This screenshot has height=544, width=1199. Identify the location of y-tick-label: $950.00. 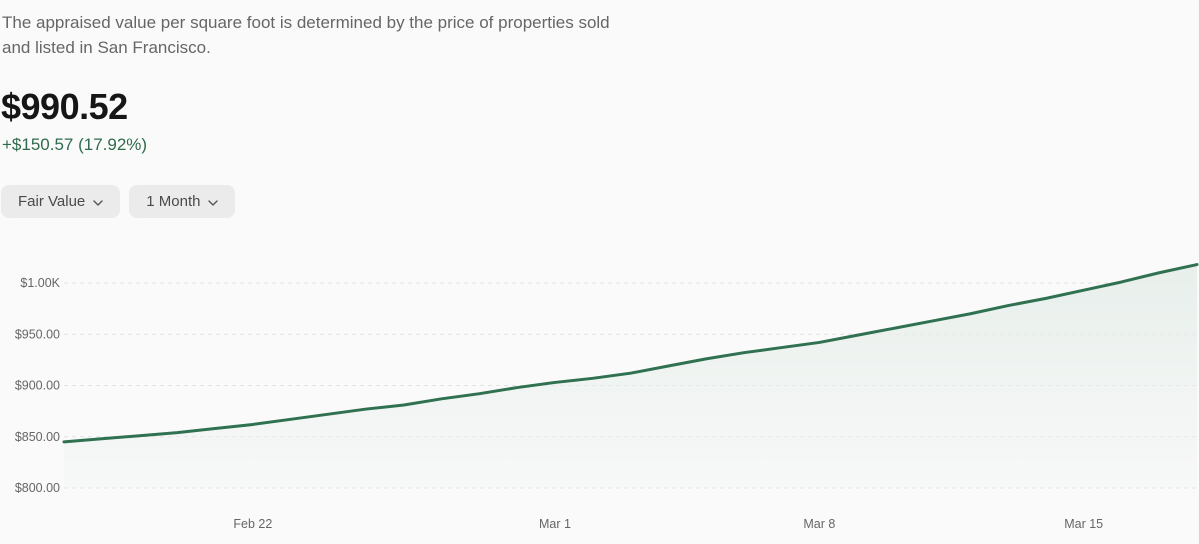
(37, 334).